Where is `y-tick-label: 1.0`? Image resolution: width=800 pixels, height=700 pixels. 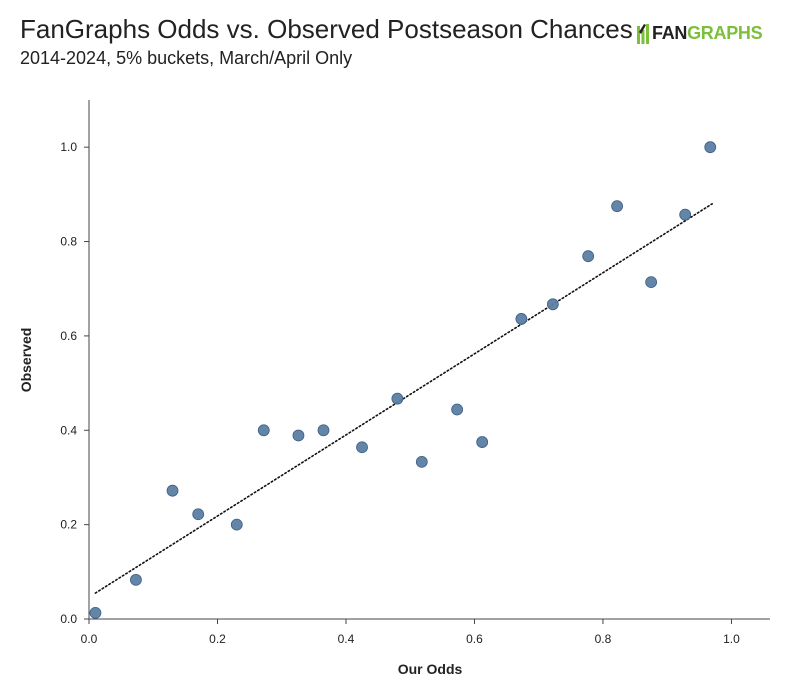 y-tick-label: 1.0 is located at coordinates (68, 147).